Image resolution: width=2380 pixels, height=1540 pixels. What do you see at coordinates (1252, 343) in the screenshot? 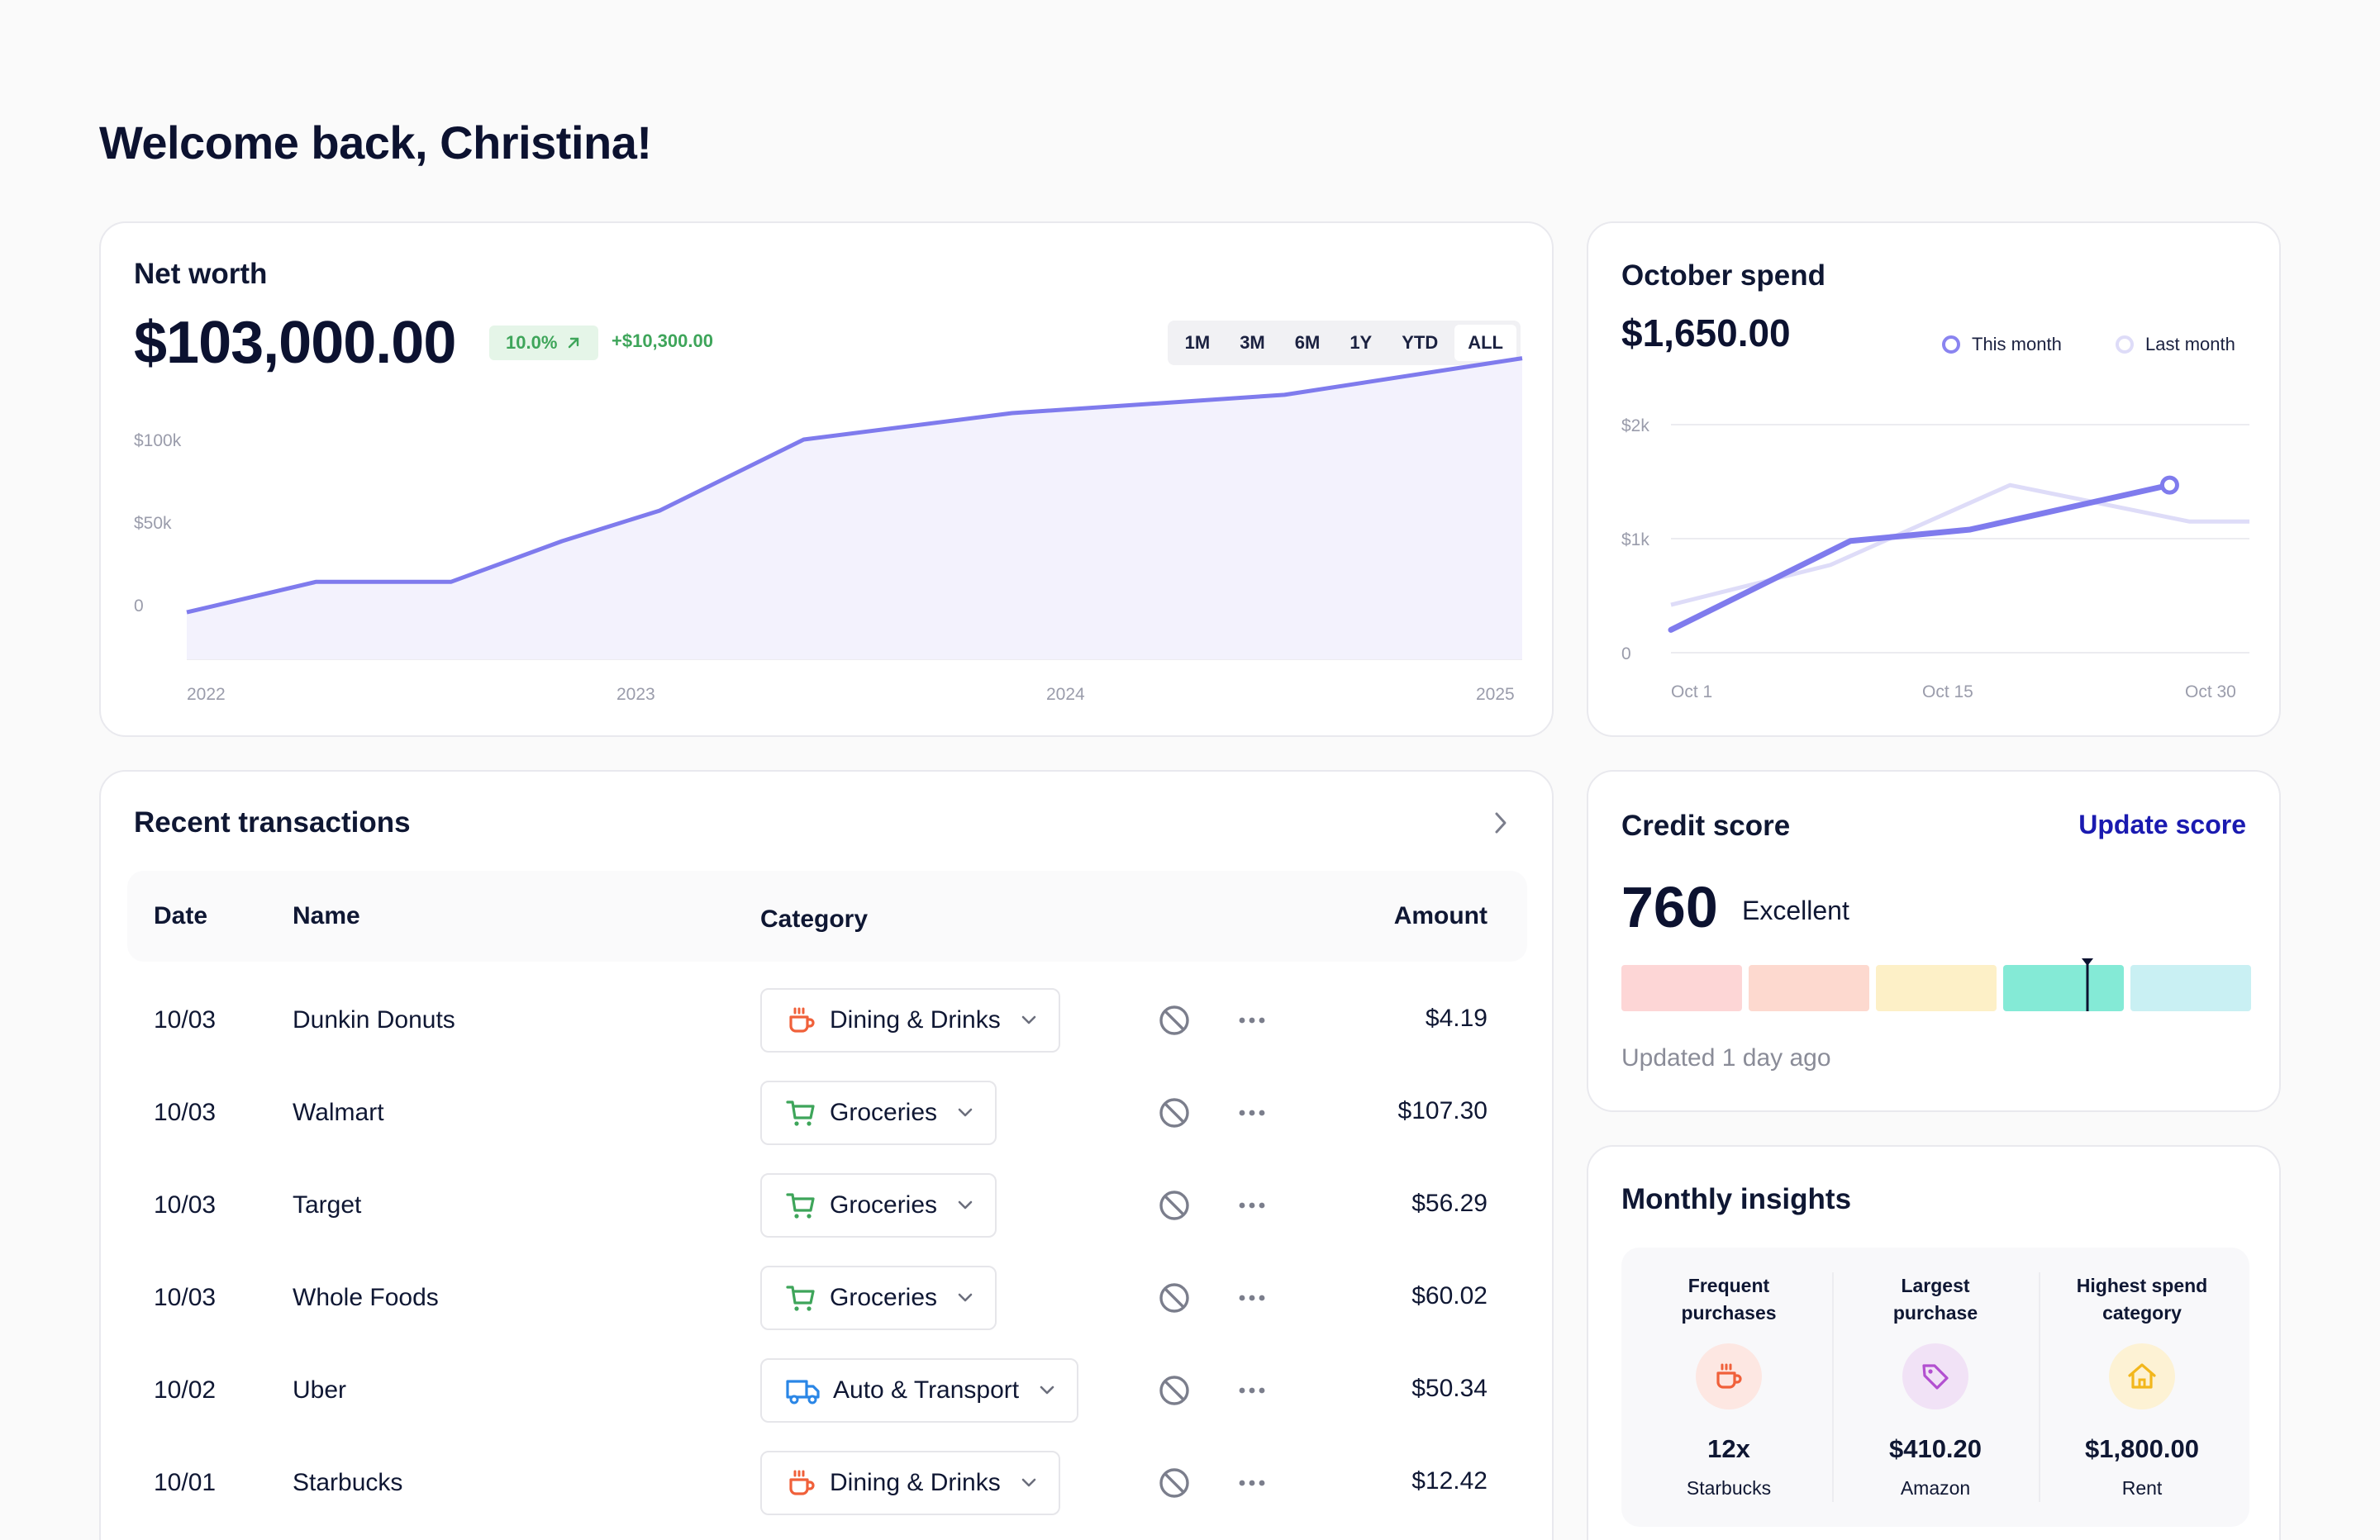
I see `range-3m: 3M` at bounding box center [1252, 343].